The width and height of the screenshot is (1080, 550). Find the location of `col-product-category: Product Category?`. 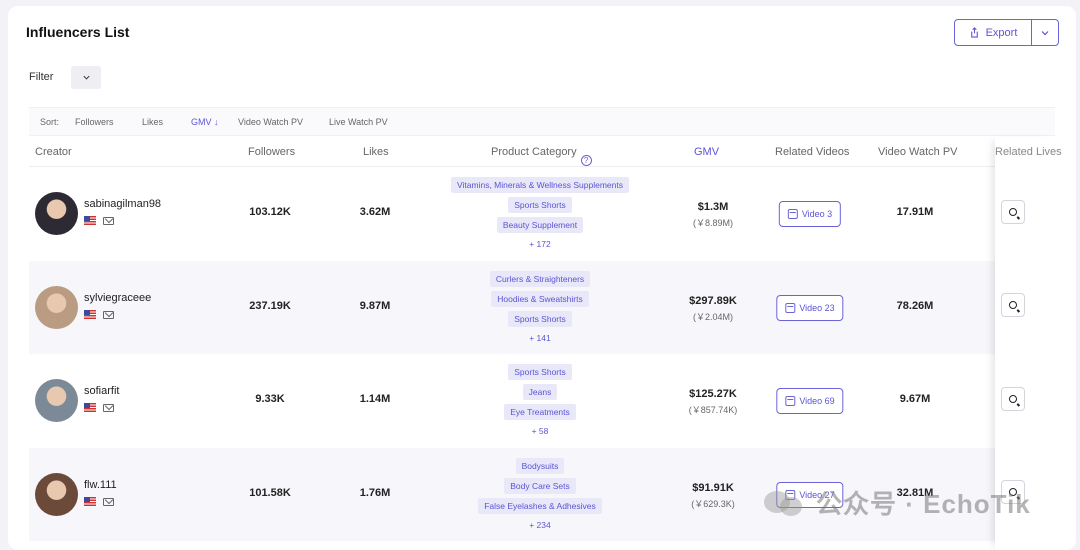

col-product-category: Product Category? is located at coordinates (541, 156).